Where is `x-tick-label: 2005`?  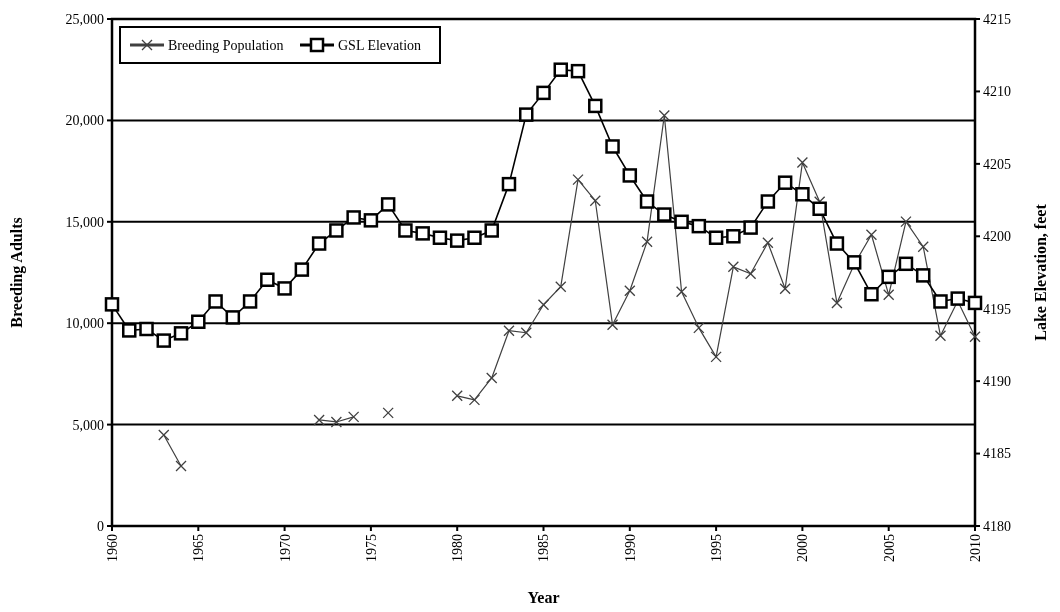 x-tick-label: 2005 is located at coordinates (889, 548).